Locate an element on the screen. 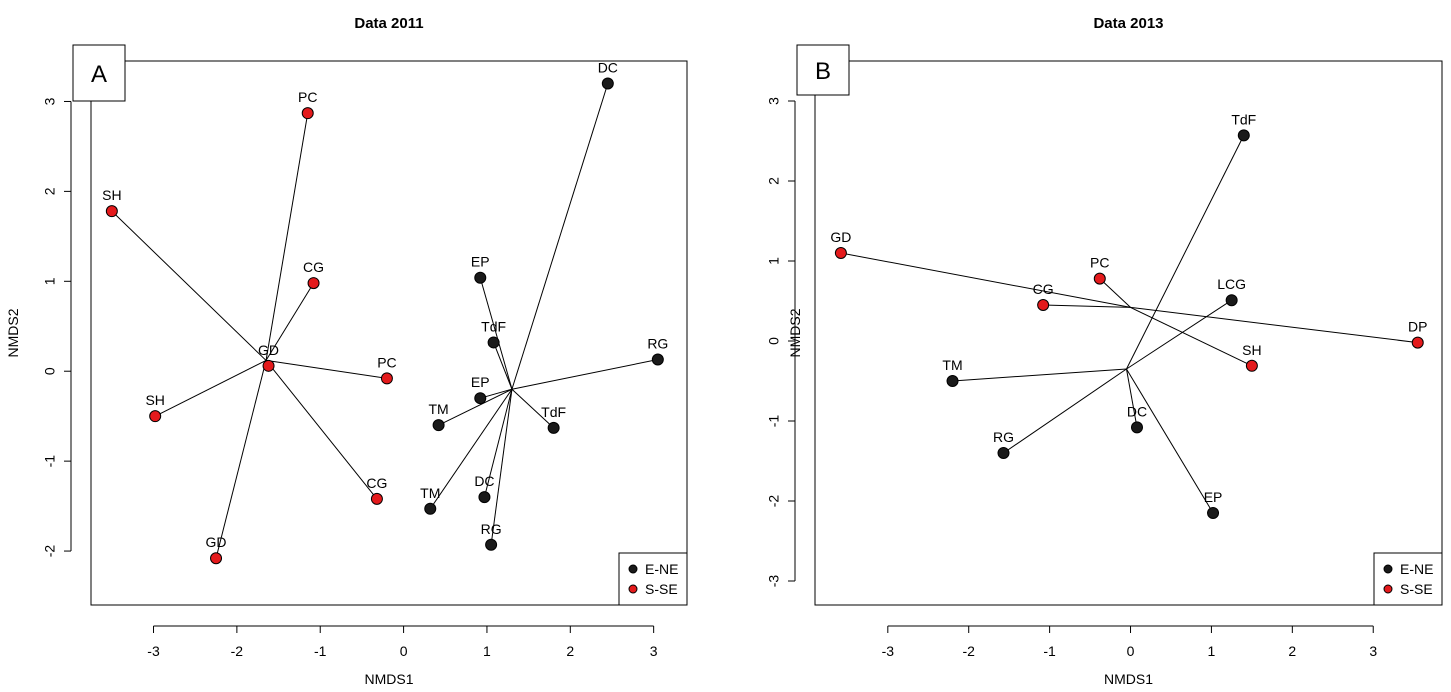  x-tick-label: 0 is located at coordinates (1131, 651).